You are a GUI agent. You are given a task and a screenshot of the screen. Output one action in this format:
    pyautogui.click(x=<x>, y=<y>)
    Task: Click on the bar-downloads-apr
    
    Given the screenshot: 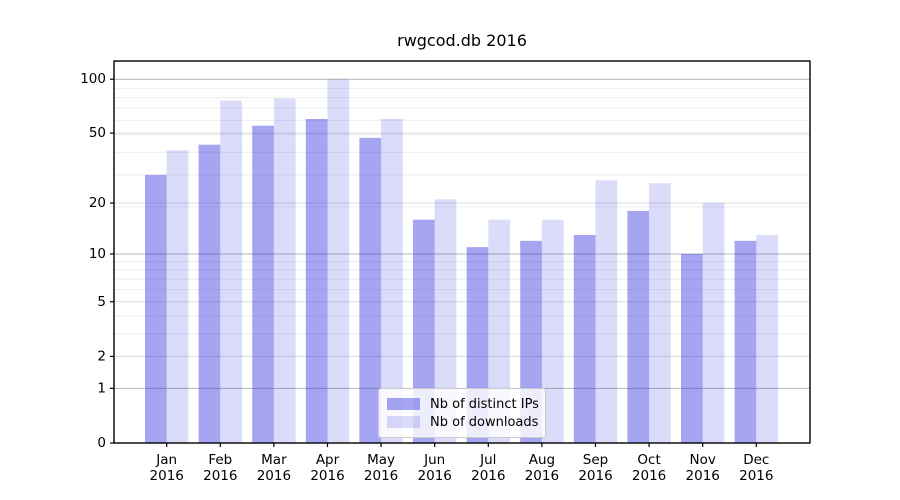 What is the action you would take?
    pyautogui.click(x=338, y=261)
    